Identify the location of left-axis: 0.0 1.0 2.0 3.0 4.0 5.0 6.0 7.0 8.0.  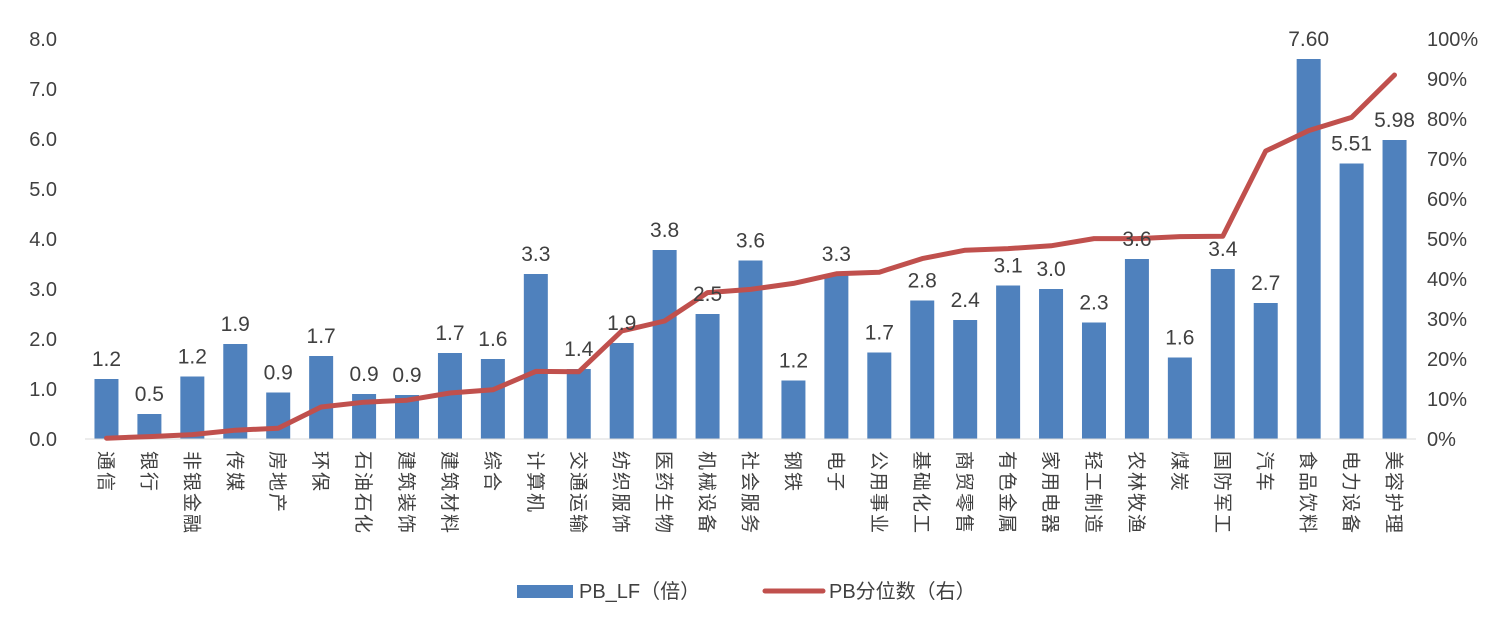
(43, 240).